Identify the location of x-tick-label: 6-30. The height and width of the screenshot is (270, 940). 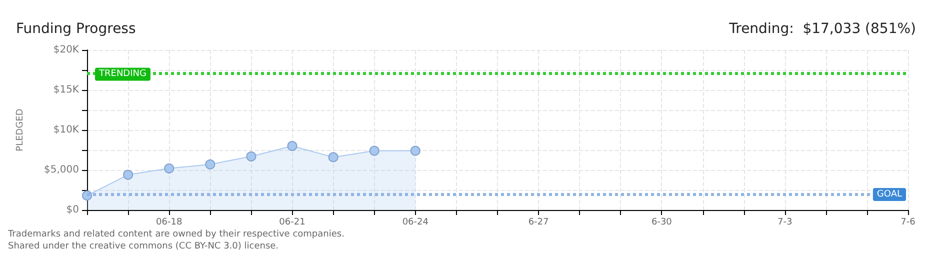
(661, 223).